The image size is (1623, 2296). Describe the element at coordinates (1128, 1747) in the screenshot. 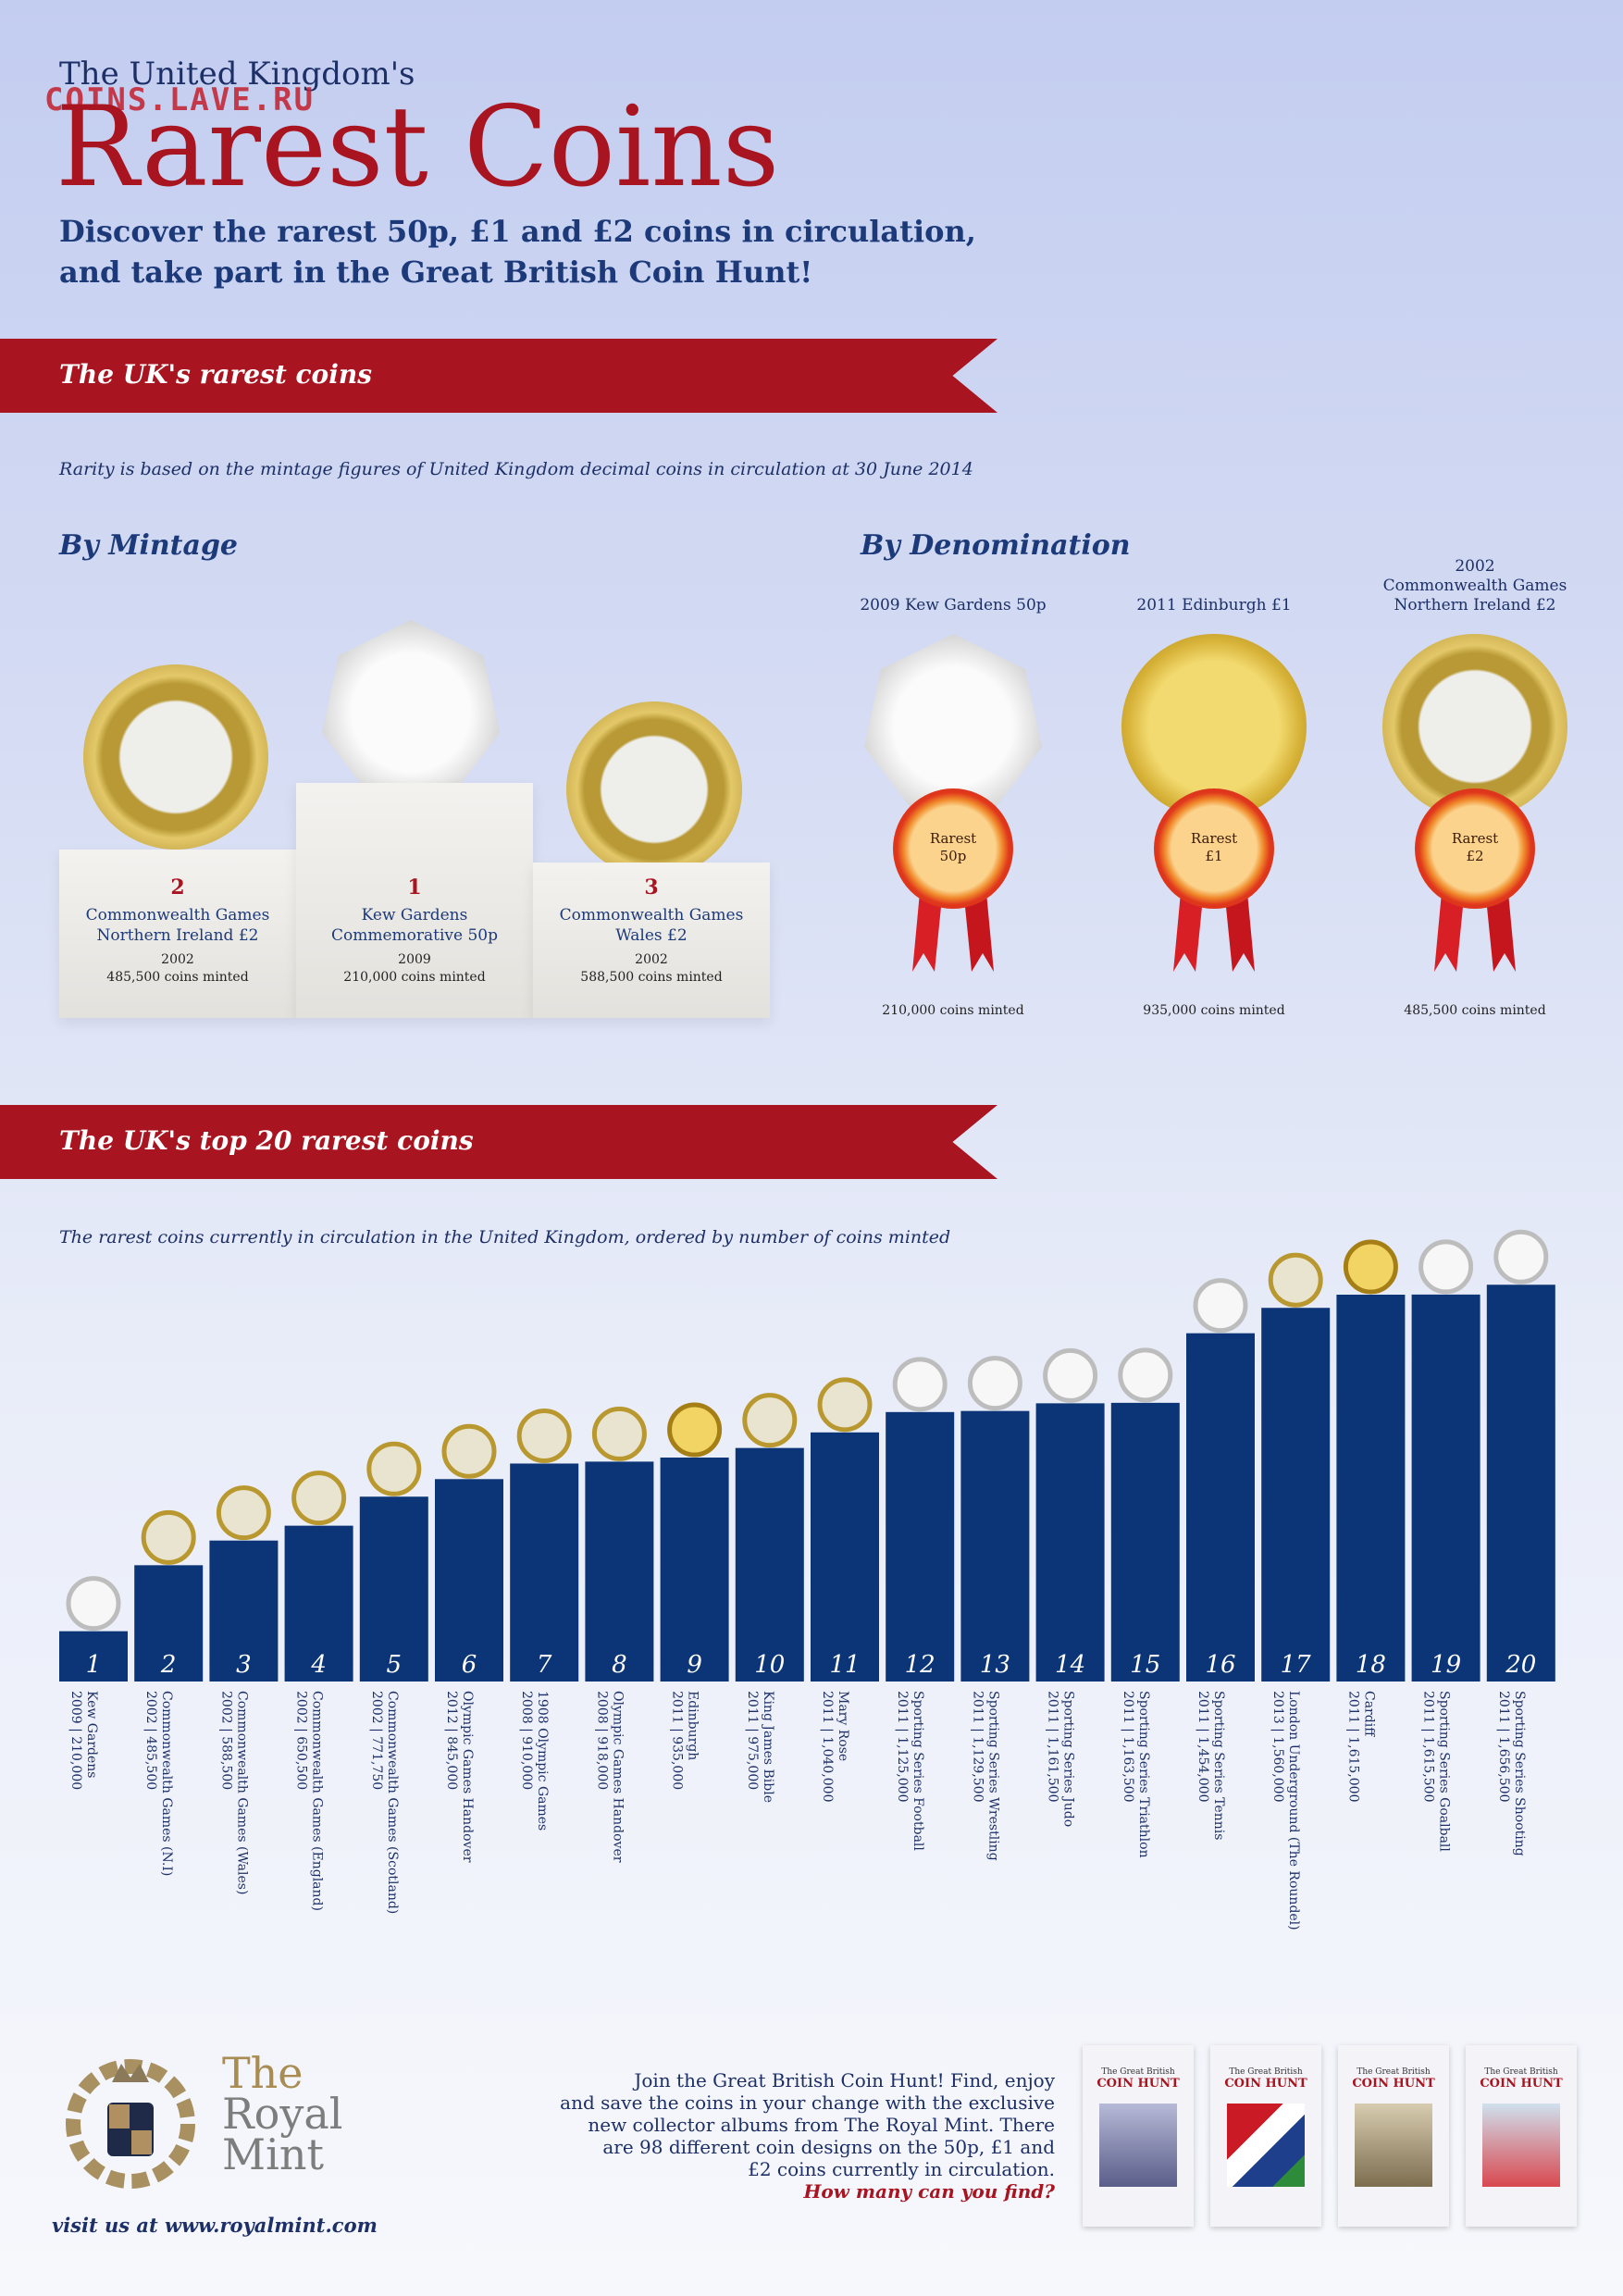

I see `category-year-mintage: 2011 | 1,163,500` at that location.